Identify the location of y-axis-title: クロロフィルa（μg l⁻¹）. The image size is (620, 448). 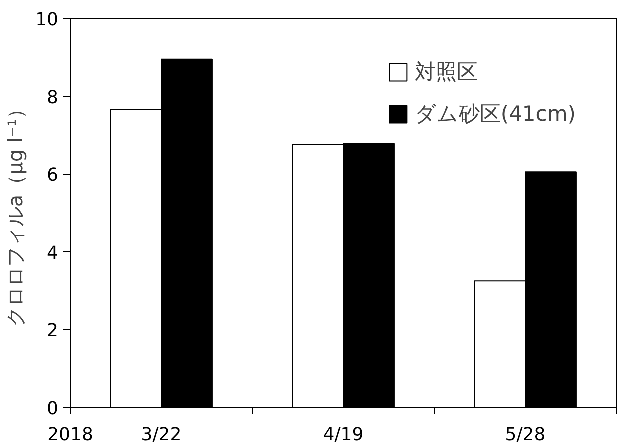
(16, 213).